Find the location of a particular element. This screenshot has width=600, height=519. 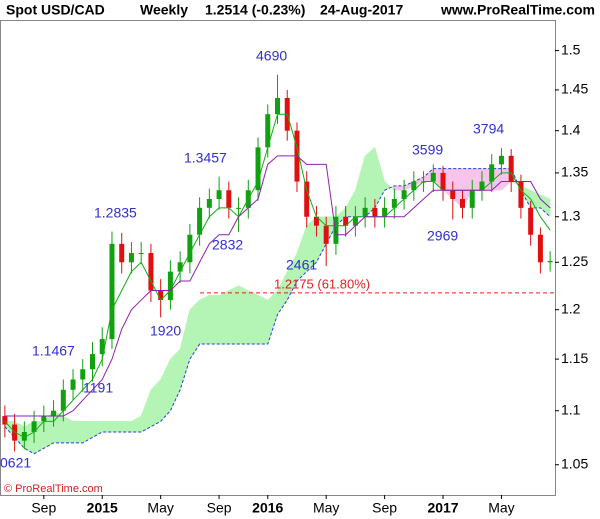

y-tick-label: 1.5 is located at coordinates (571, 49).